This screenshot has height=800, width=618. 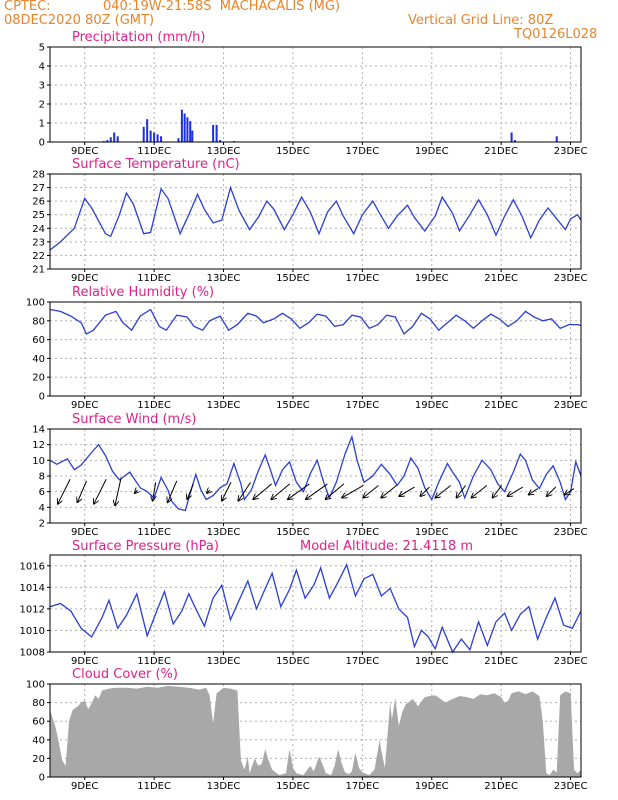 I want to click on y-tick-label: 6, so click(x=42, y=492).